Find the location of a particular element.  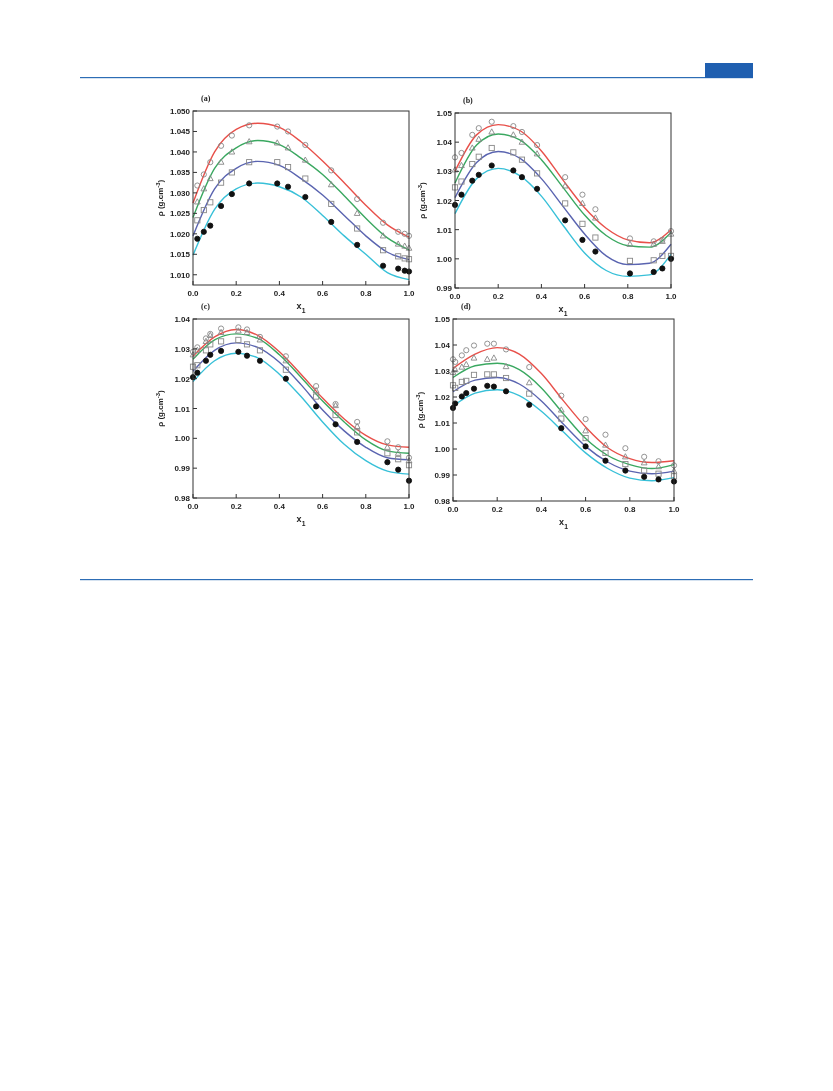

chart-title: (a) is located at coordinates (206, 98).